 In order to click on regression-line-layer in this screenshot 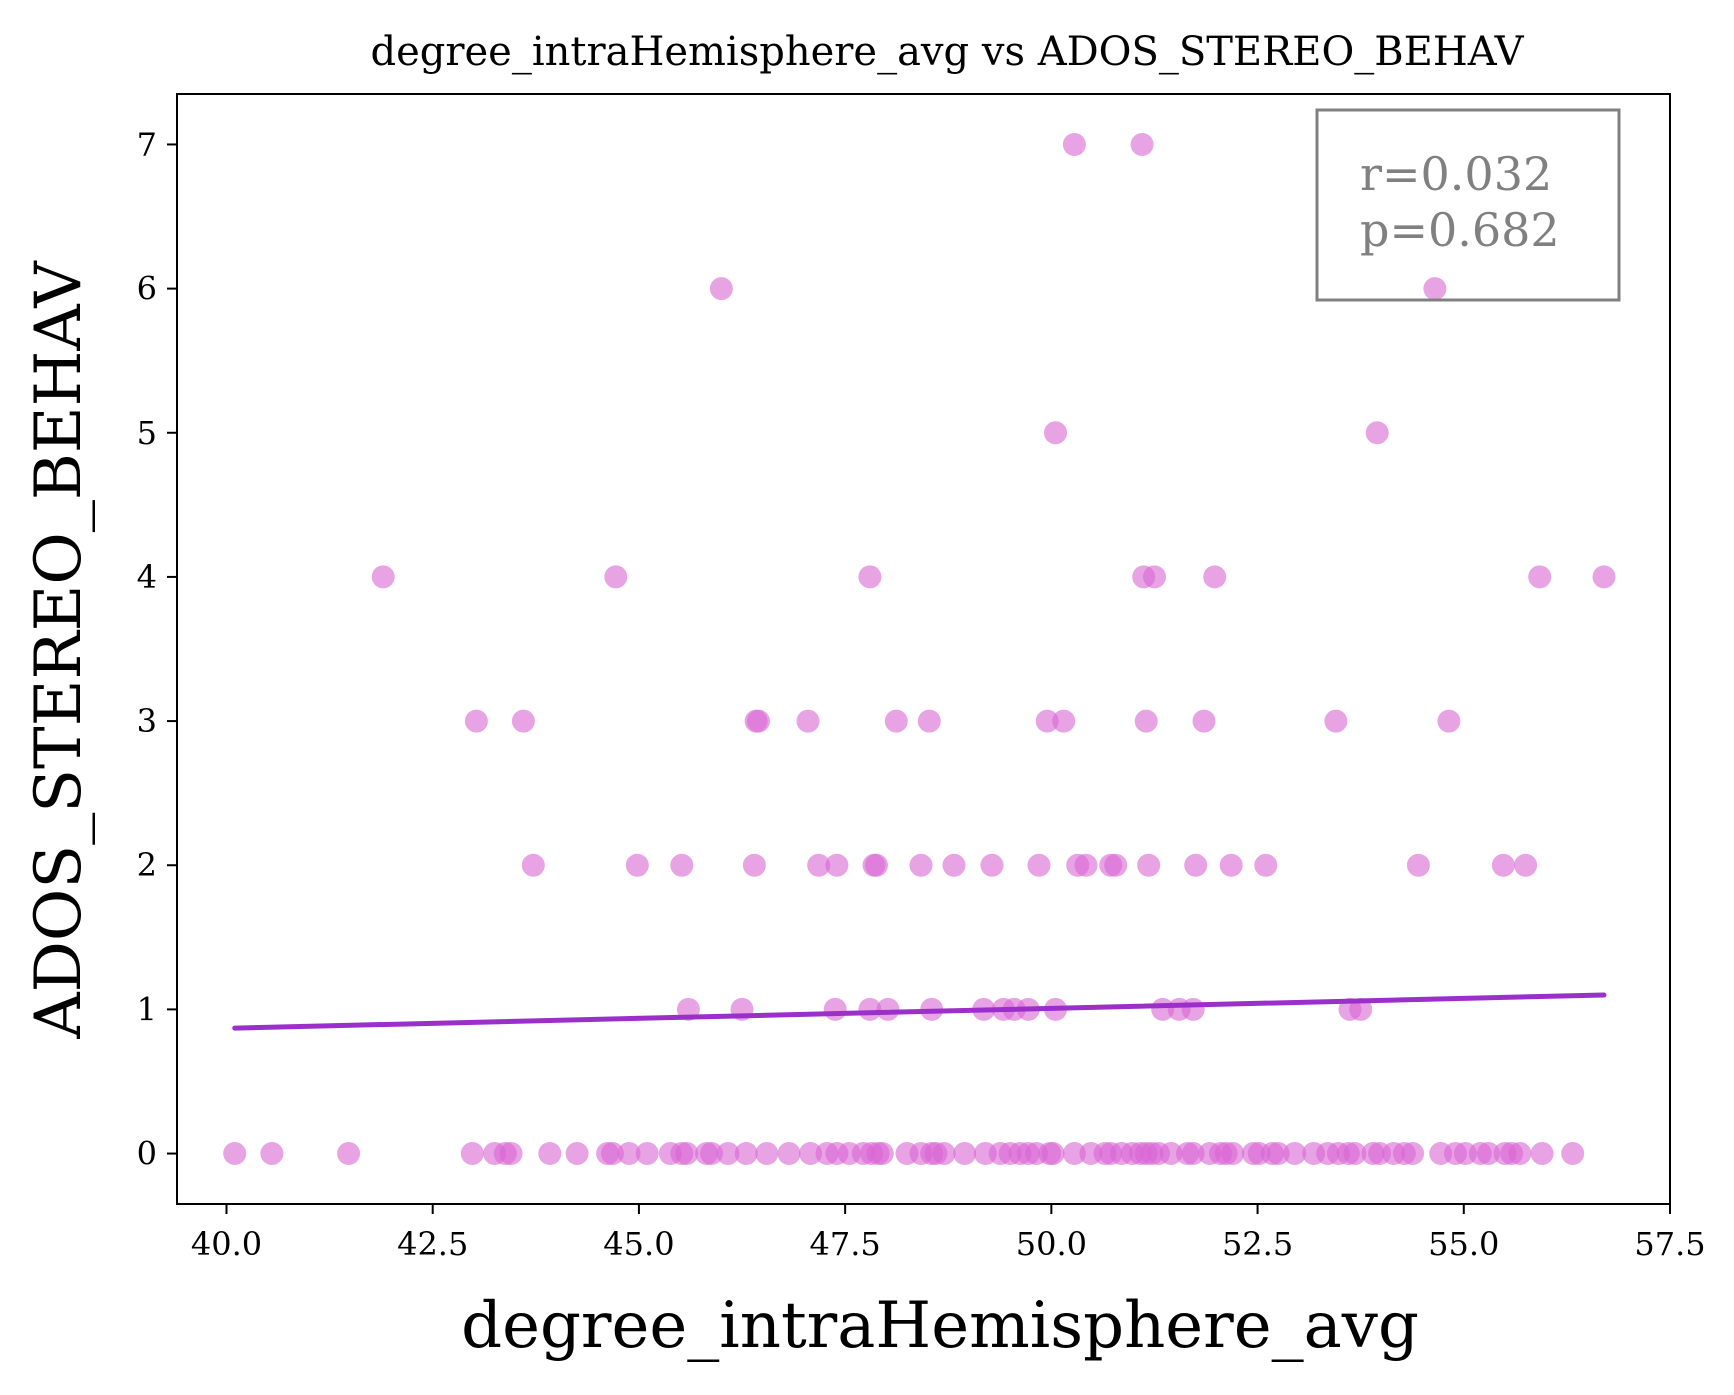, I will do `click(919, 1011)`.